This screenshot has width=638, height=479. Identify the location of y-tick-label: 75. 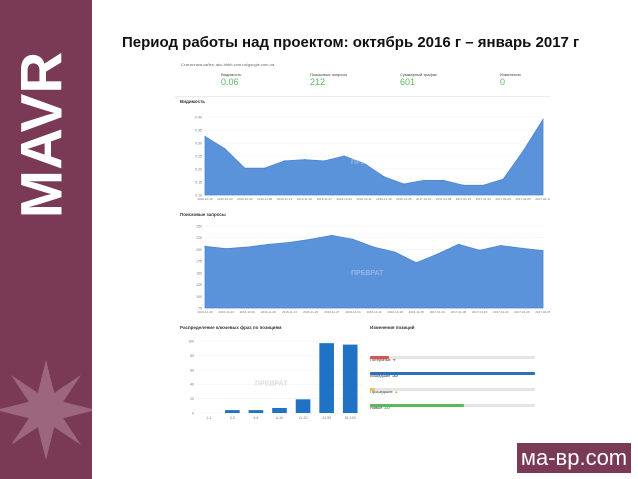
(200, 309).